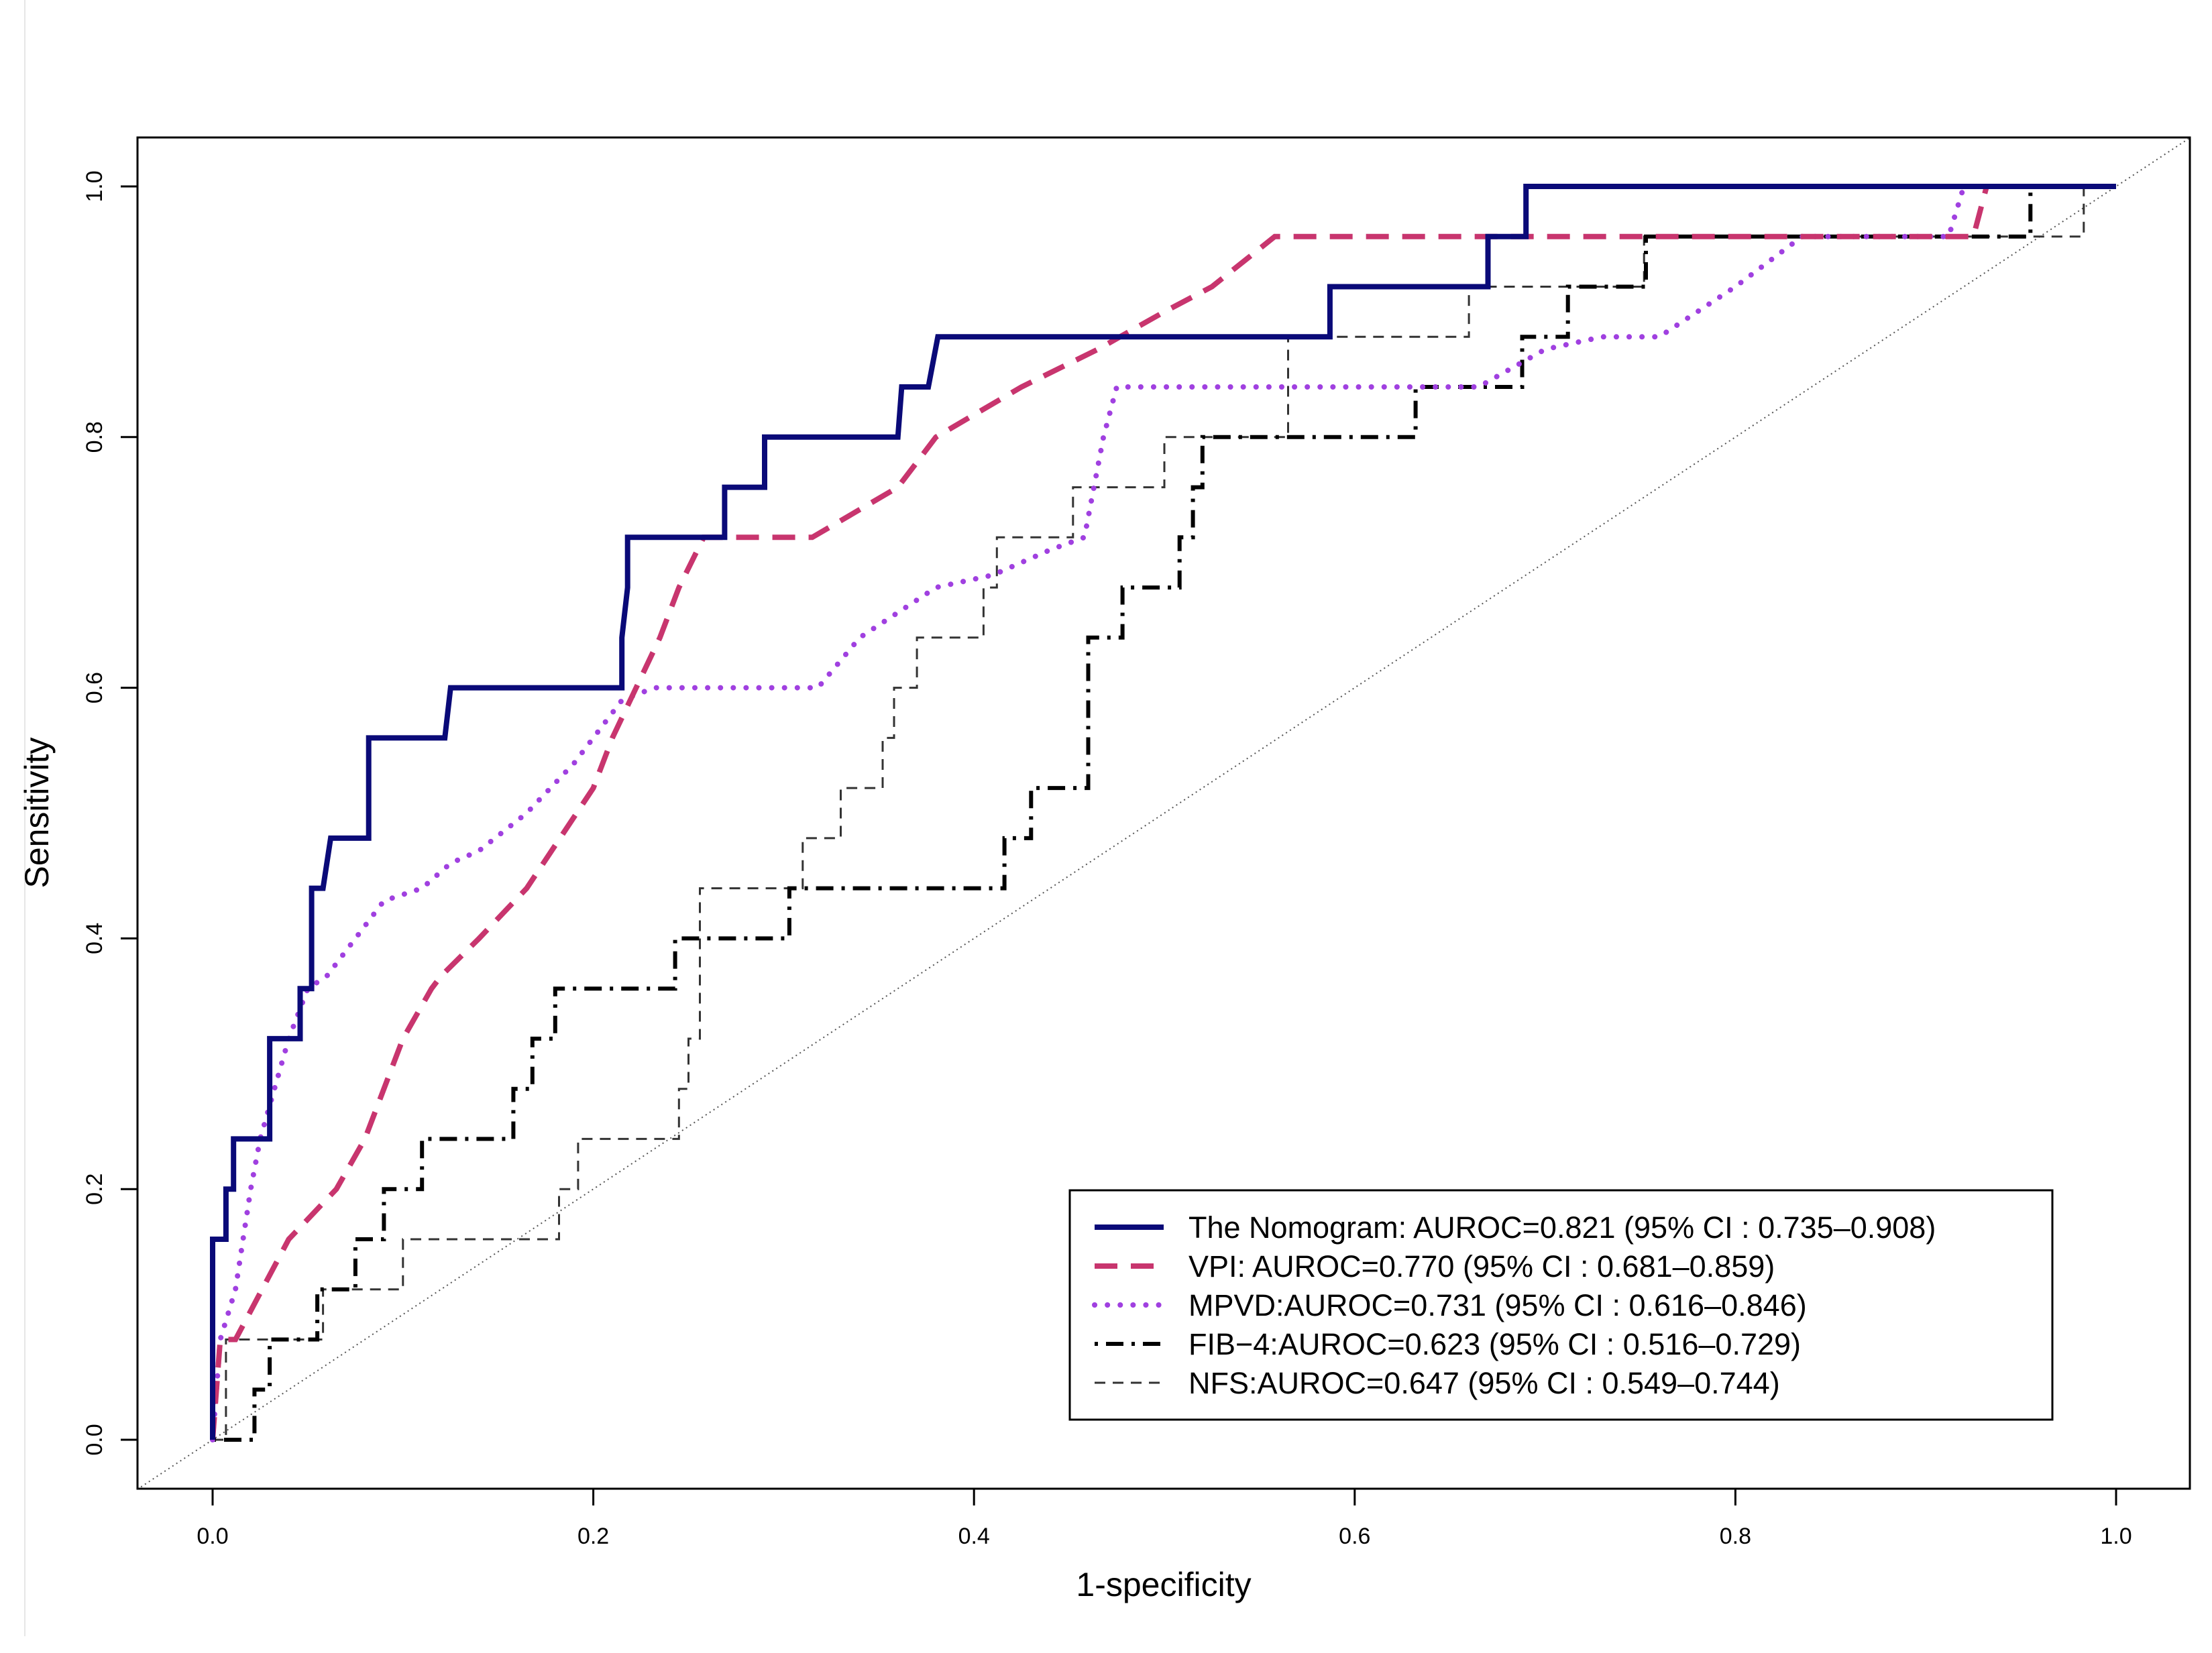 The image size is (2212, 1653). Describe the element at coordinates (1481, 1266) in the screenshot. I see `legend-label: VPI: AUROC=0.770 (95% CI : 0.681–0.859)` at that location.